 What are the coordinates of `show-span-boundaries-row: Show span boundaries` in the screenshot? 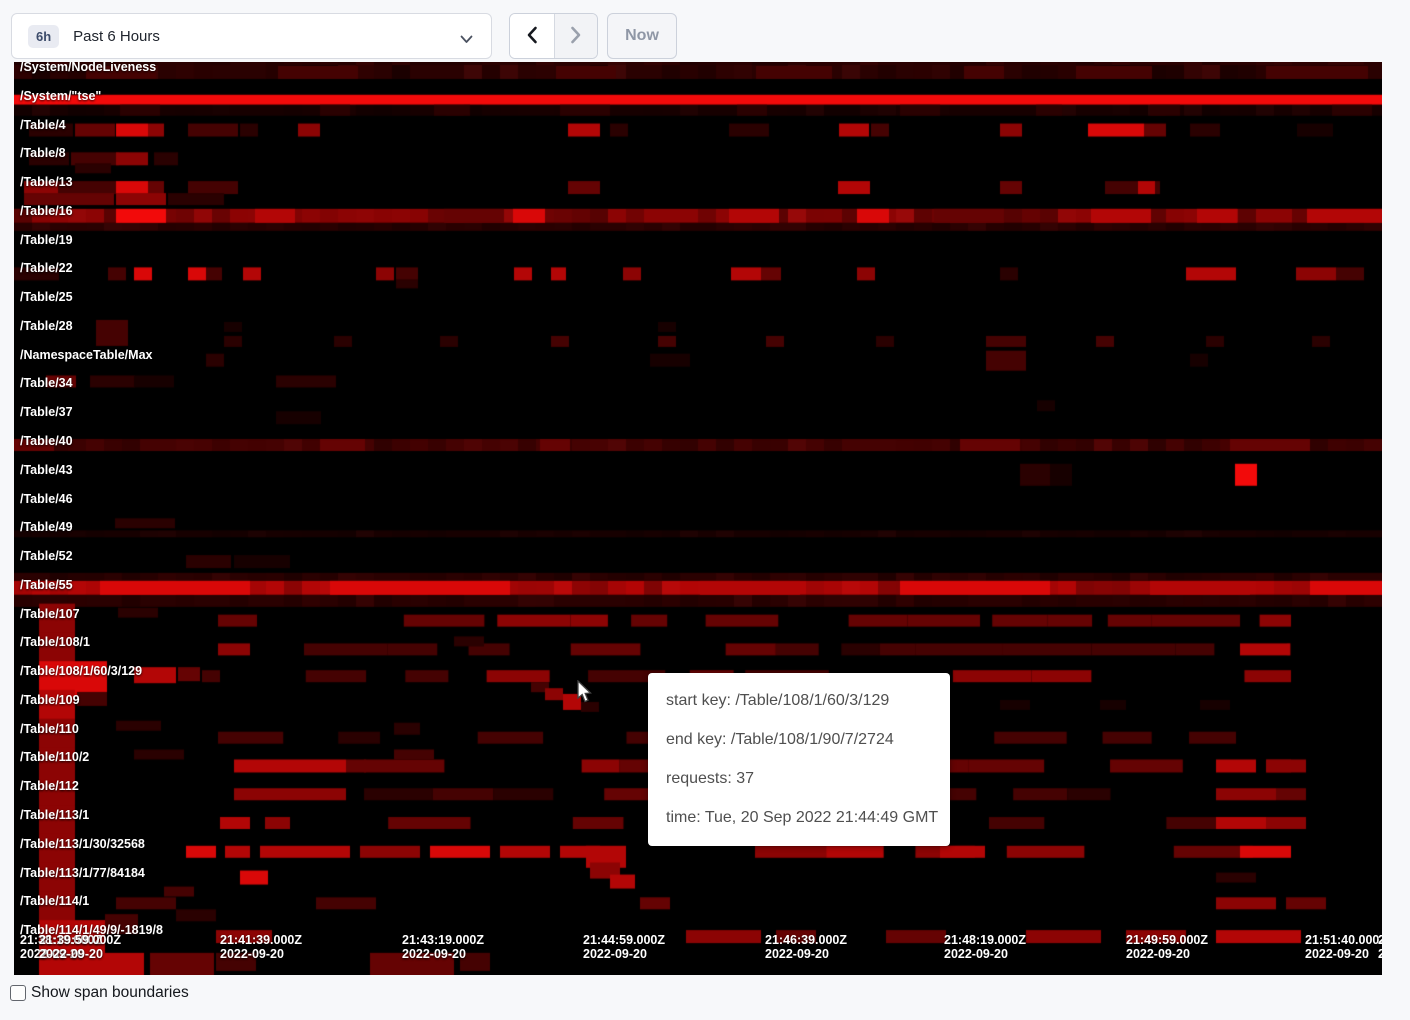 It's located at (99, 993).